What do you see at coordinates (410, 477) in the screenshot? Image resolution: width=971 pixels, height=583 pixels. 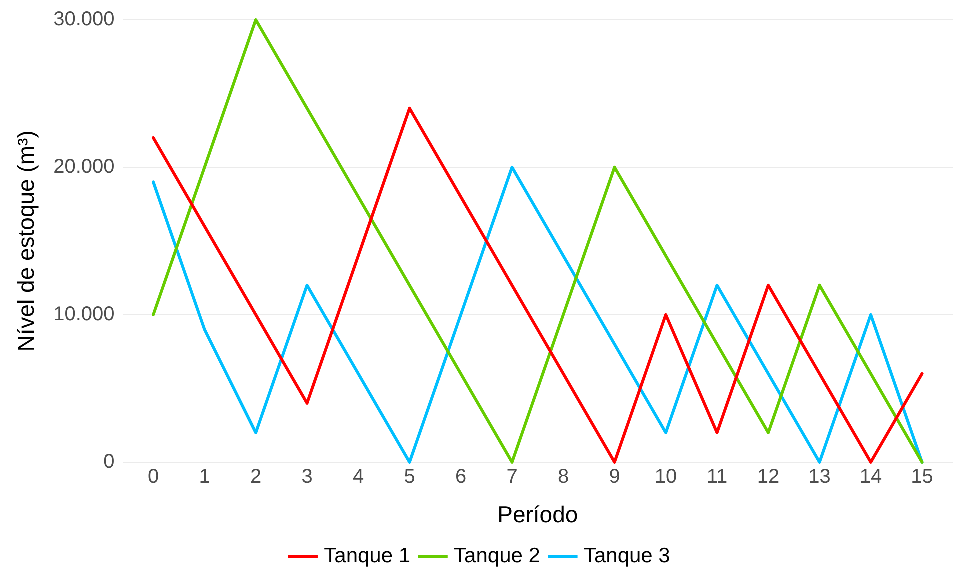 I see `x-tick-label: 5` at bounding box center [410, 477].